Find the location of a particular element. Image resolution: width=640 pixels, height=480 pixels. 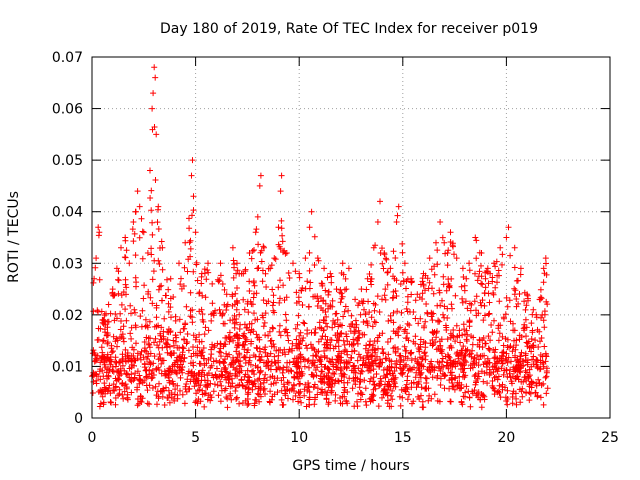

x-tick-label: 20 is located at coordinates (506, 438).